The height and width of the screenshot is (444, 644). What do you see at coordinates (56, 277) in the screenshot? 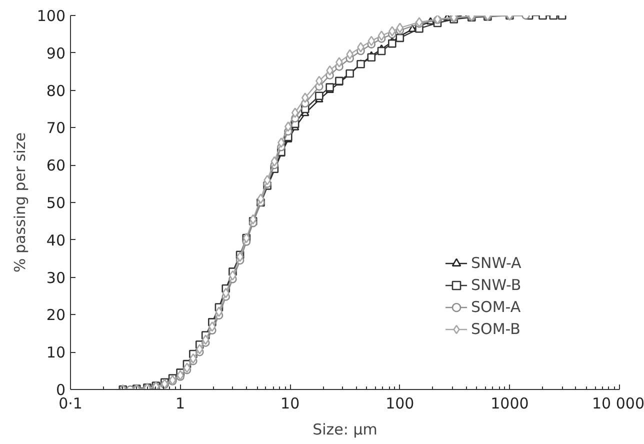
I see `y-tick-label: 30` at bounding box center [56, 277].